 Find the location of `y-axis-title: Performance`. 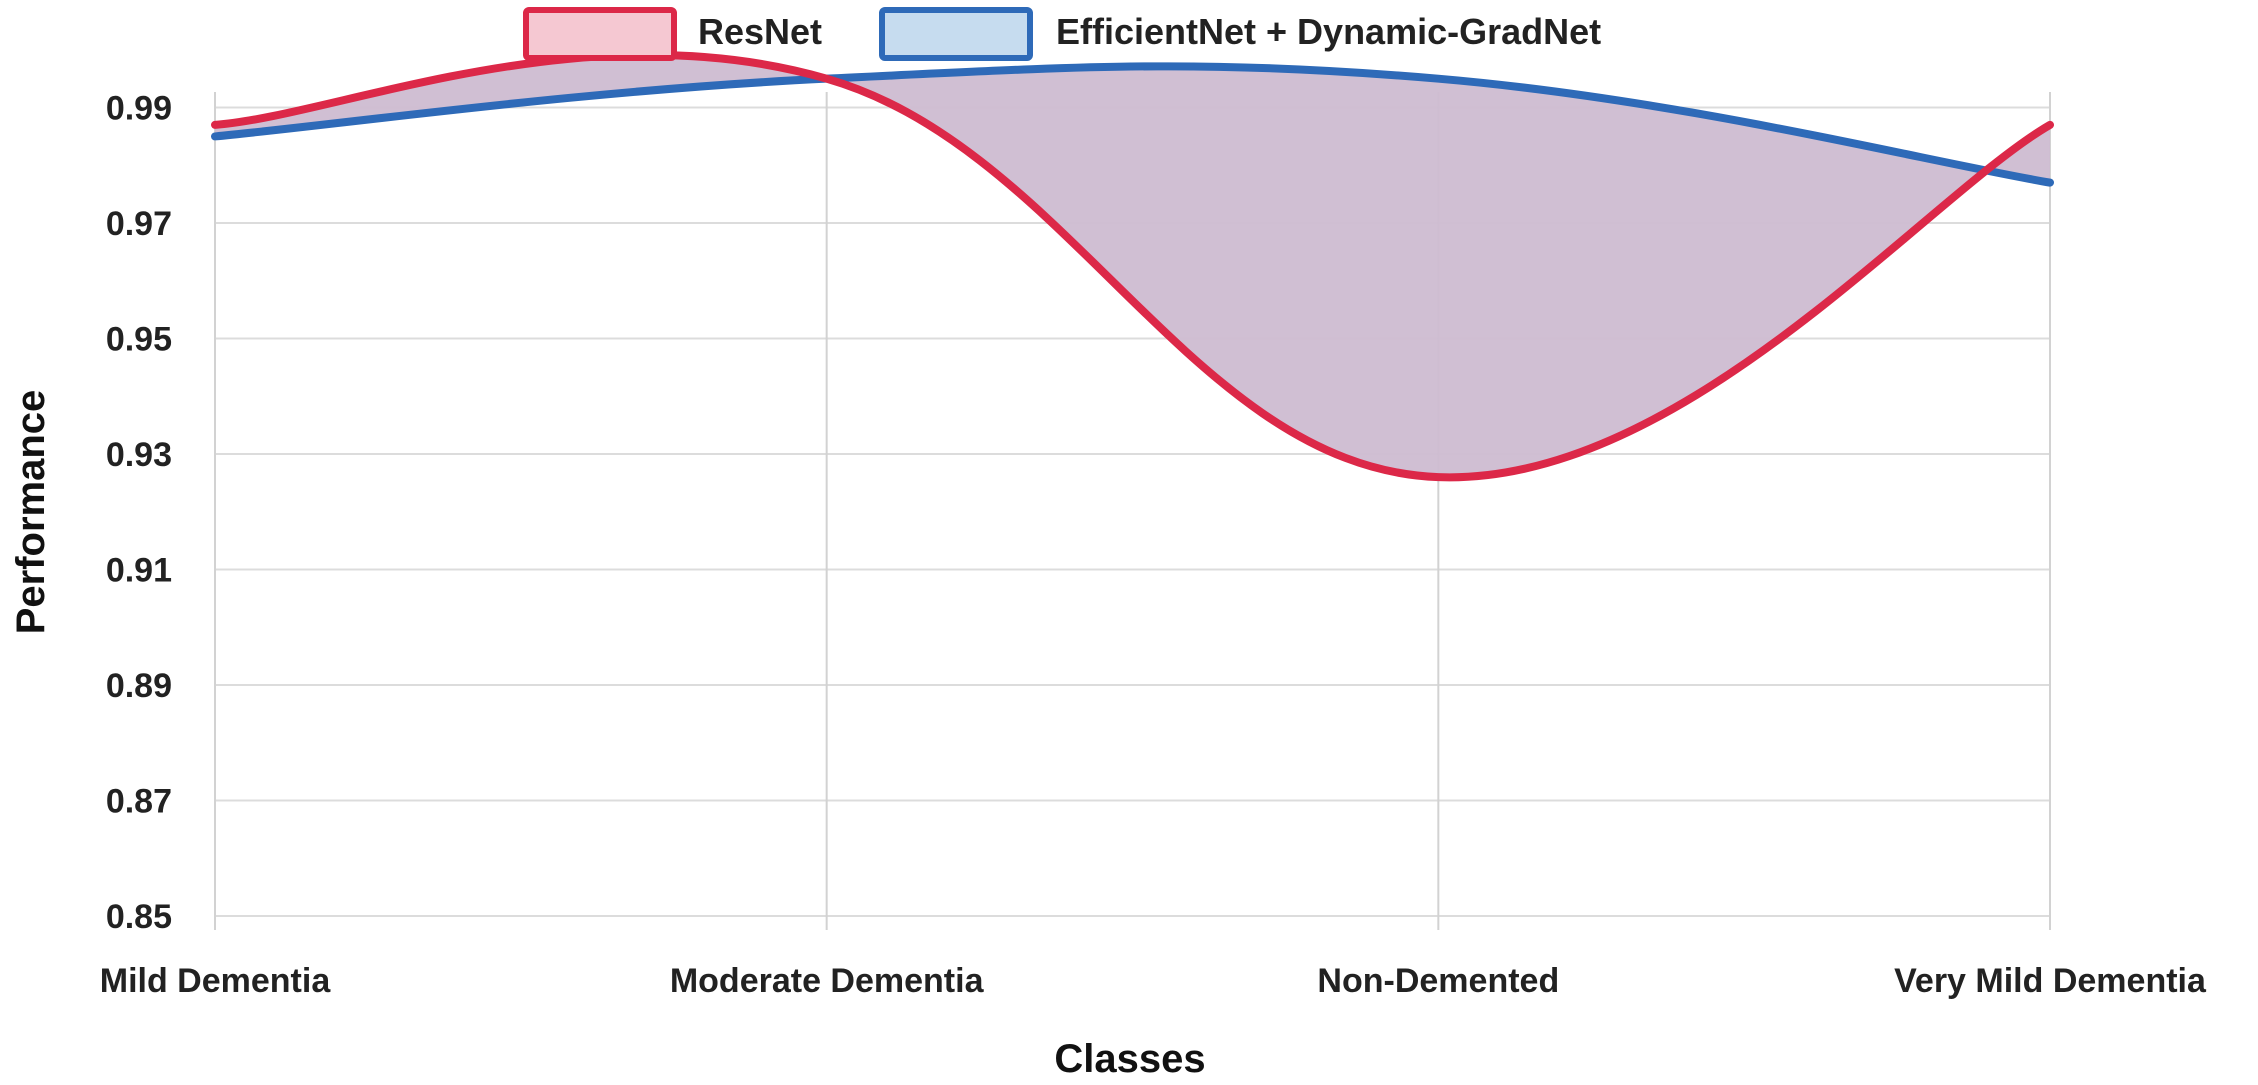

y-axis-title: Performance is located at coordinates (31, 512).